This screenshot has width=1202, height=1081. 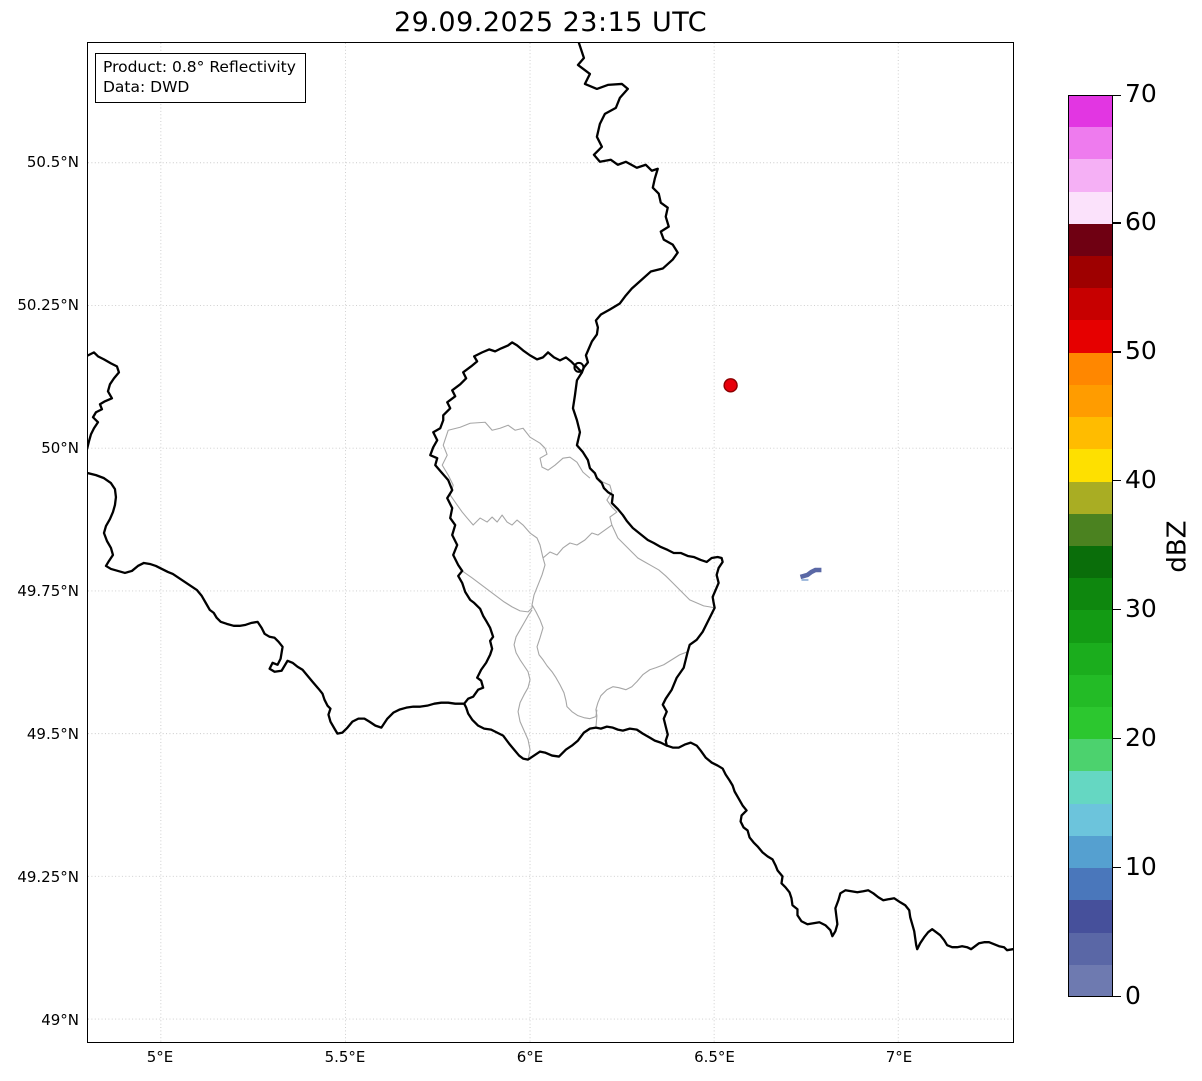 What do you see at coordinates (1141, 93) in the screenshot?
I see `colorbar-tick-label: 70` at bounding box center [1141, 93].